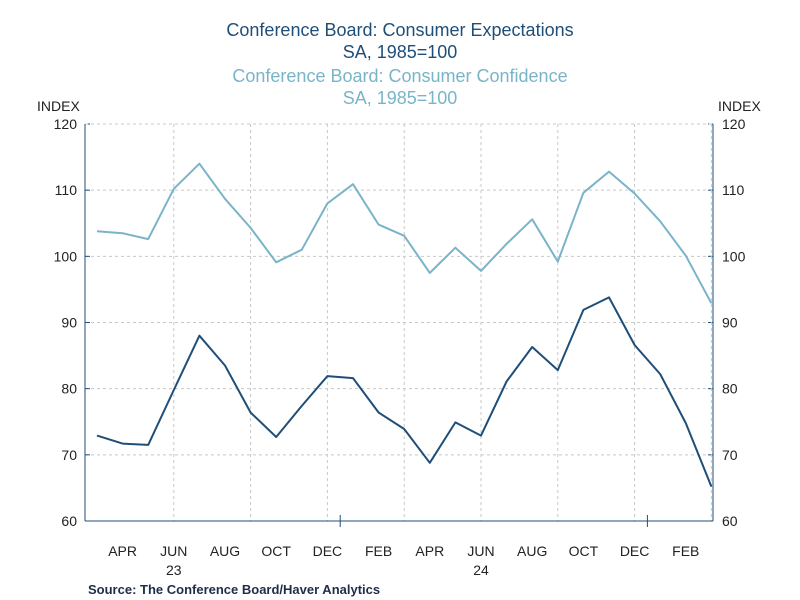 The width and height of the screenshot is (800, 600). I want to click on chart-title-line-4: SA, 1985=100, so click(400, 98).